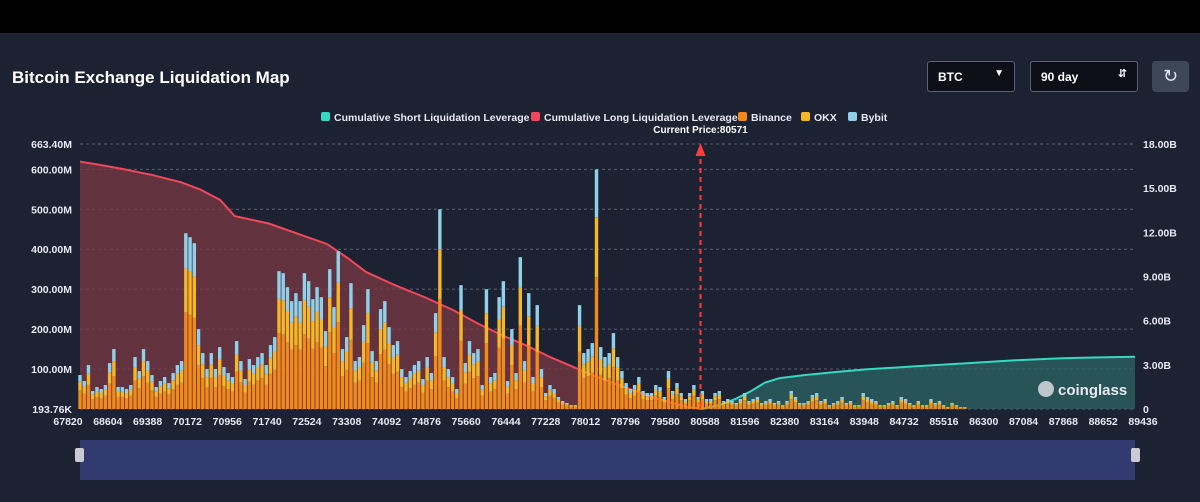 The width and height of the screenshot is (1200, 502). What do you see at coordinates (187, 422) in the screenshot?
I see `x-tick: 70172` at bounding box center [187, 422].